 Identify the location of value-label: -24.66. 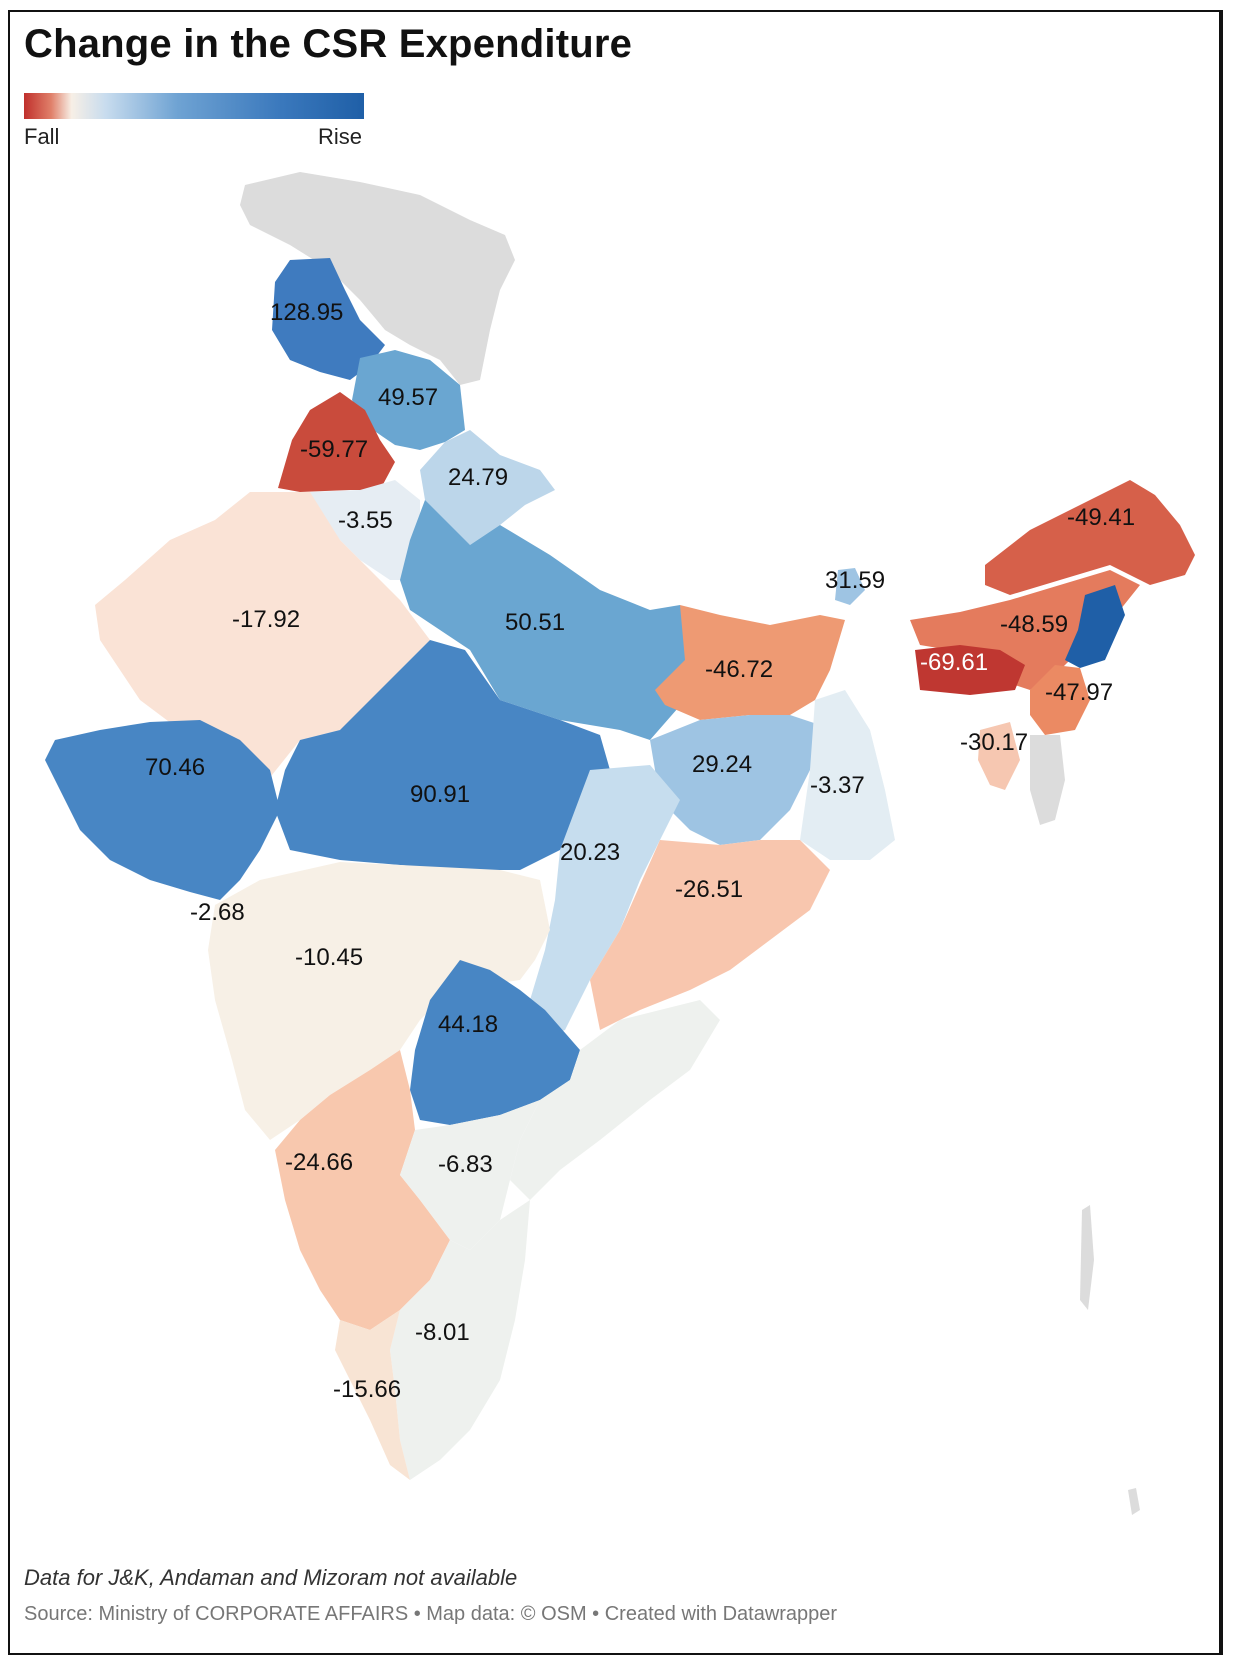
(319, 1162).